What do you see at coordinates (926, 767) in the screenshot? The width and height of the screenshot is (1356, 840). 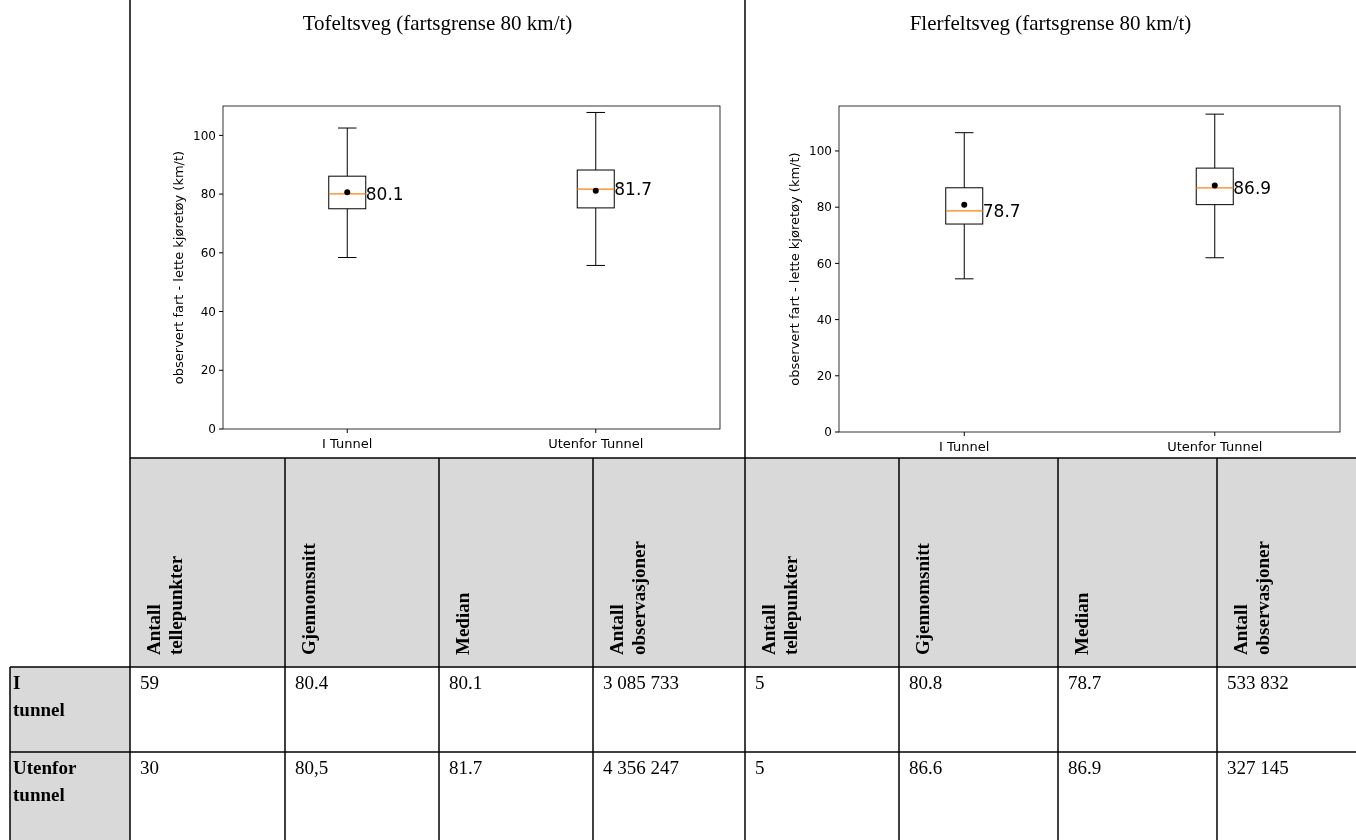 I see `text: 86.6` at bounding box center [926, 767].